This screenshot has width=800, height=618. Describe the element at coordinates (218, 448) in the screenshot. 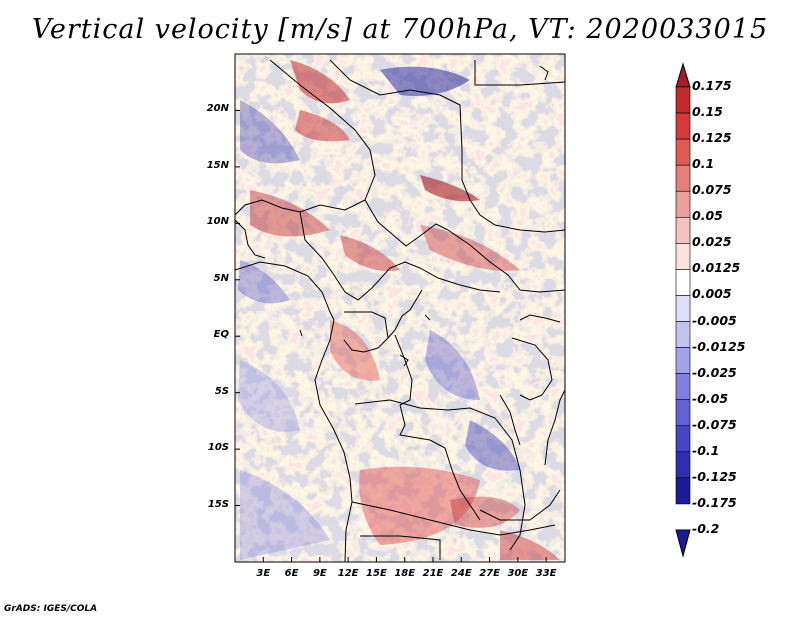

I see `y-tick-label: 10S` at that location.